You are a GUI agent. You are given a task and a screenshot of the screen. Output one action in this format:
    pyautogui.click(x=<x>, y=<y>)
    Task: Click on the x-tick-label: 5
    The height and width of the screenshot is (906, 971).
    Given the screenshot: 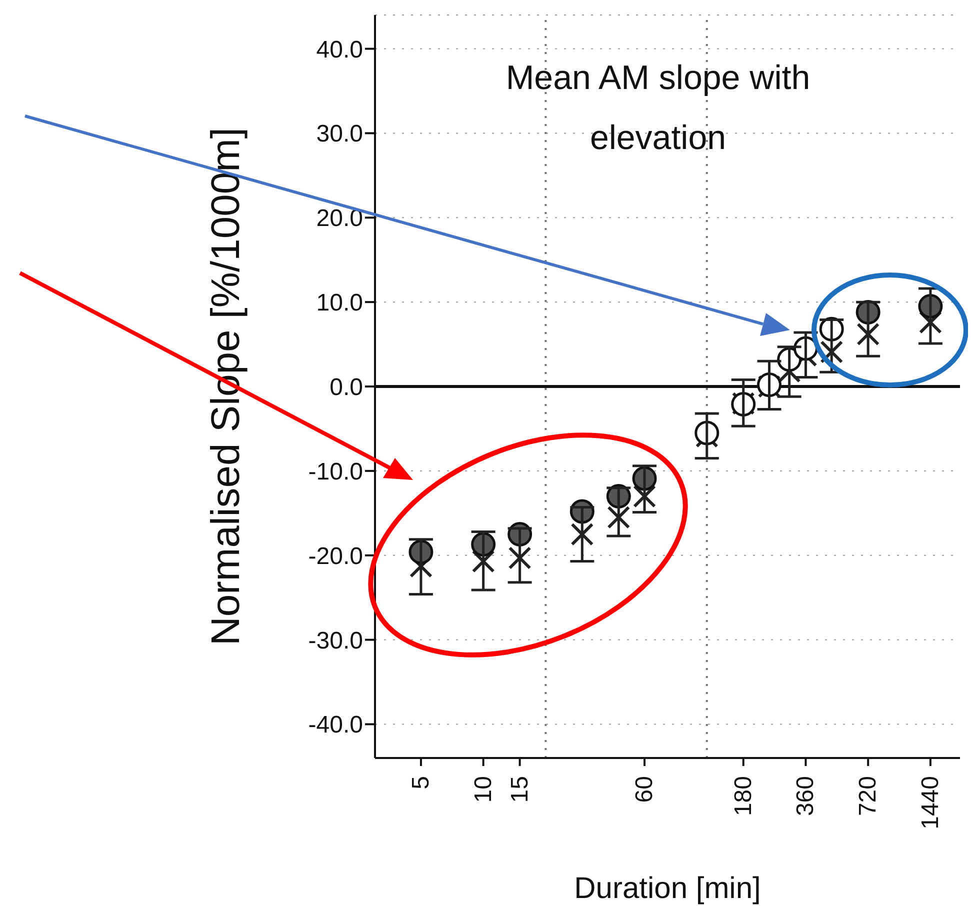 What is the action you would take?
    pyautogui.click(x=420, y=783)
    